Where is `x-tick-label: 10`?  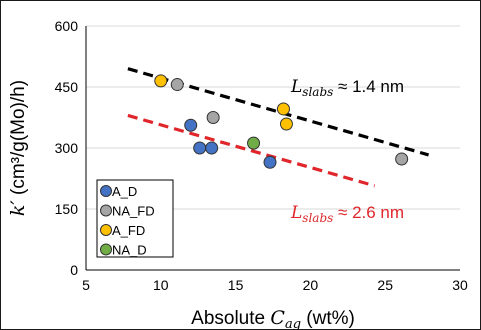 x-tick-label: 10 is located at coordinates (161, 285).